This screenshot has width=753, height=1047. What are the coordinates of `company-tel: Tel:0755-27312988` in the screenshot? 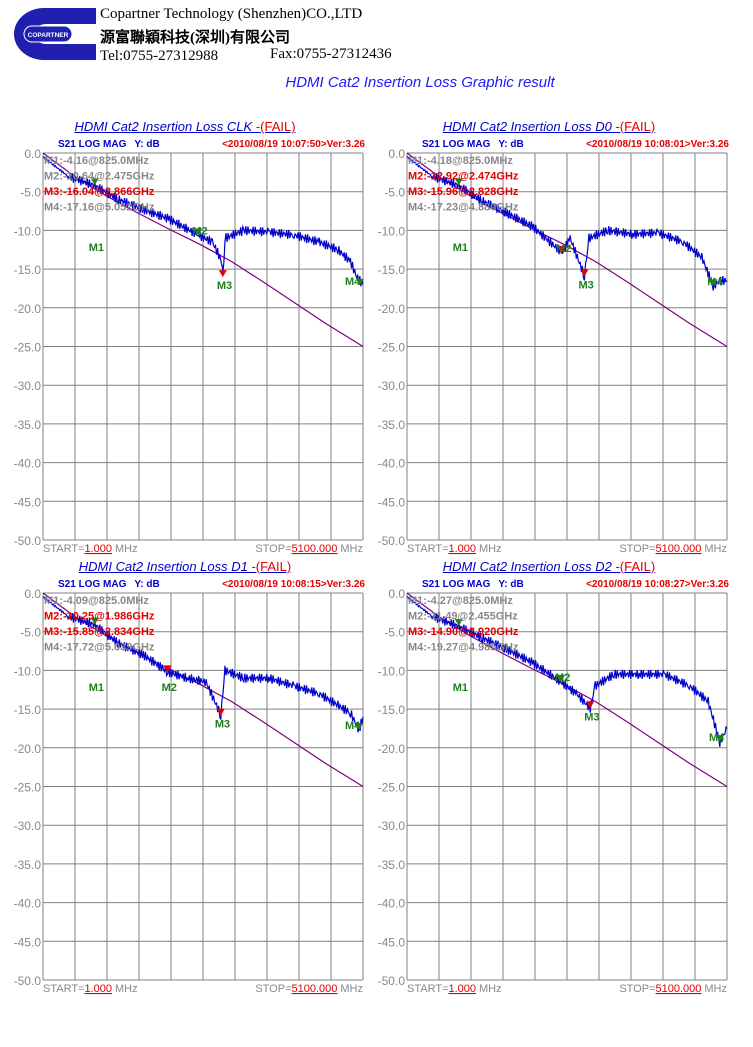 It's located at (159, 56).